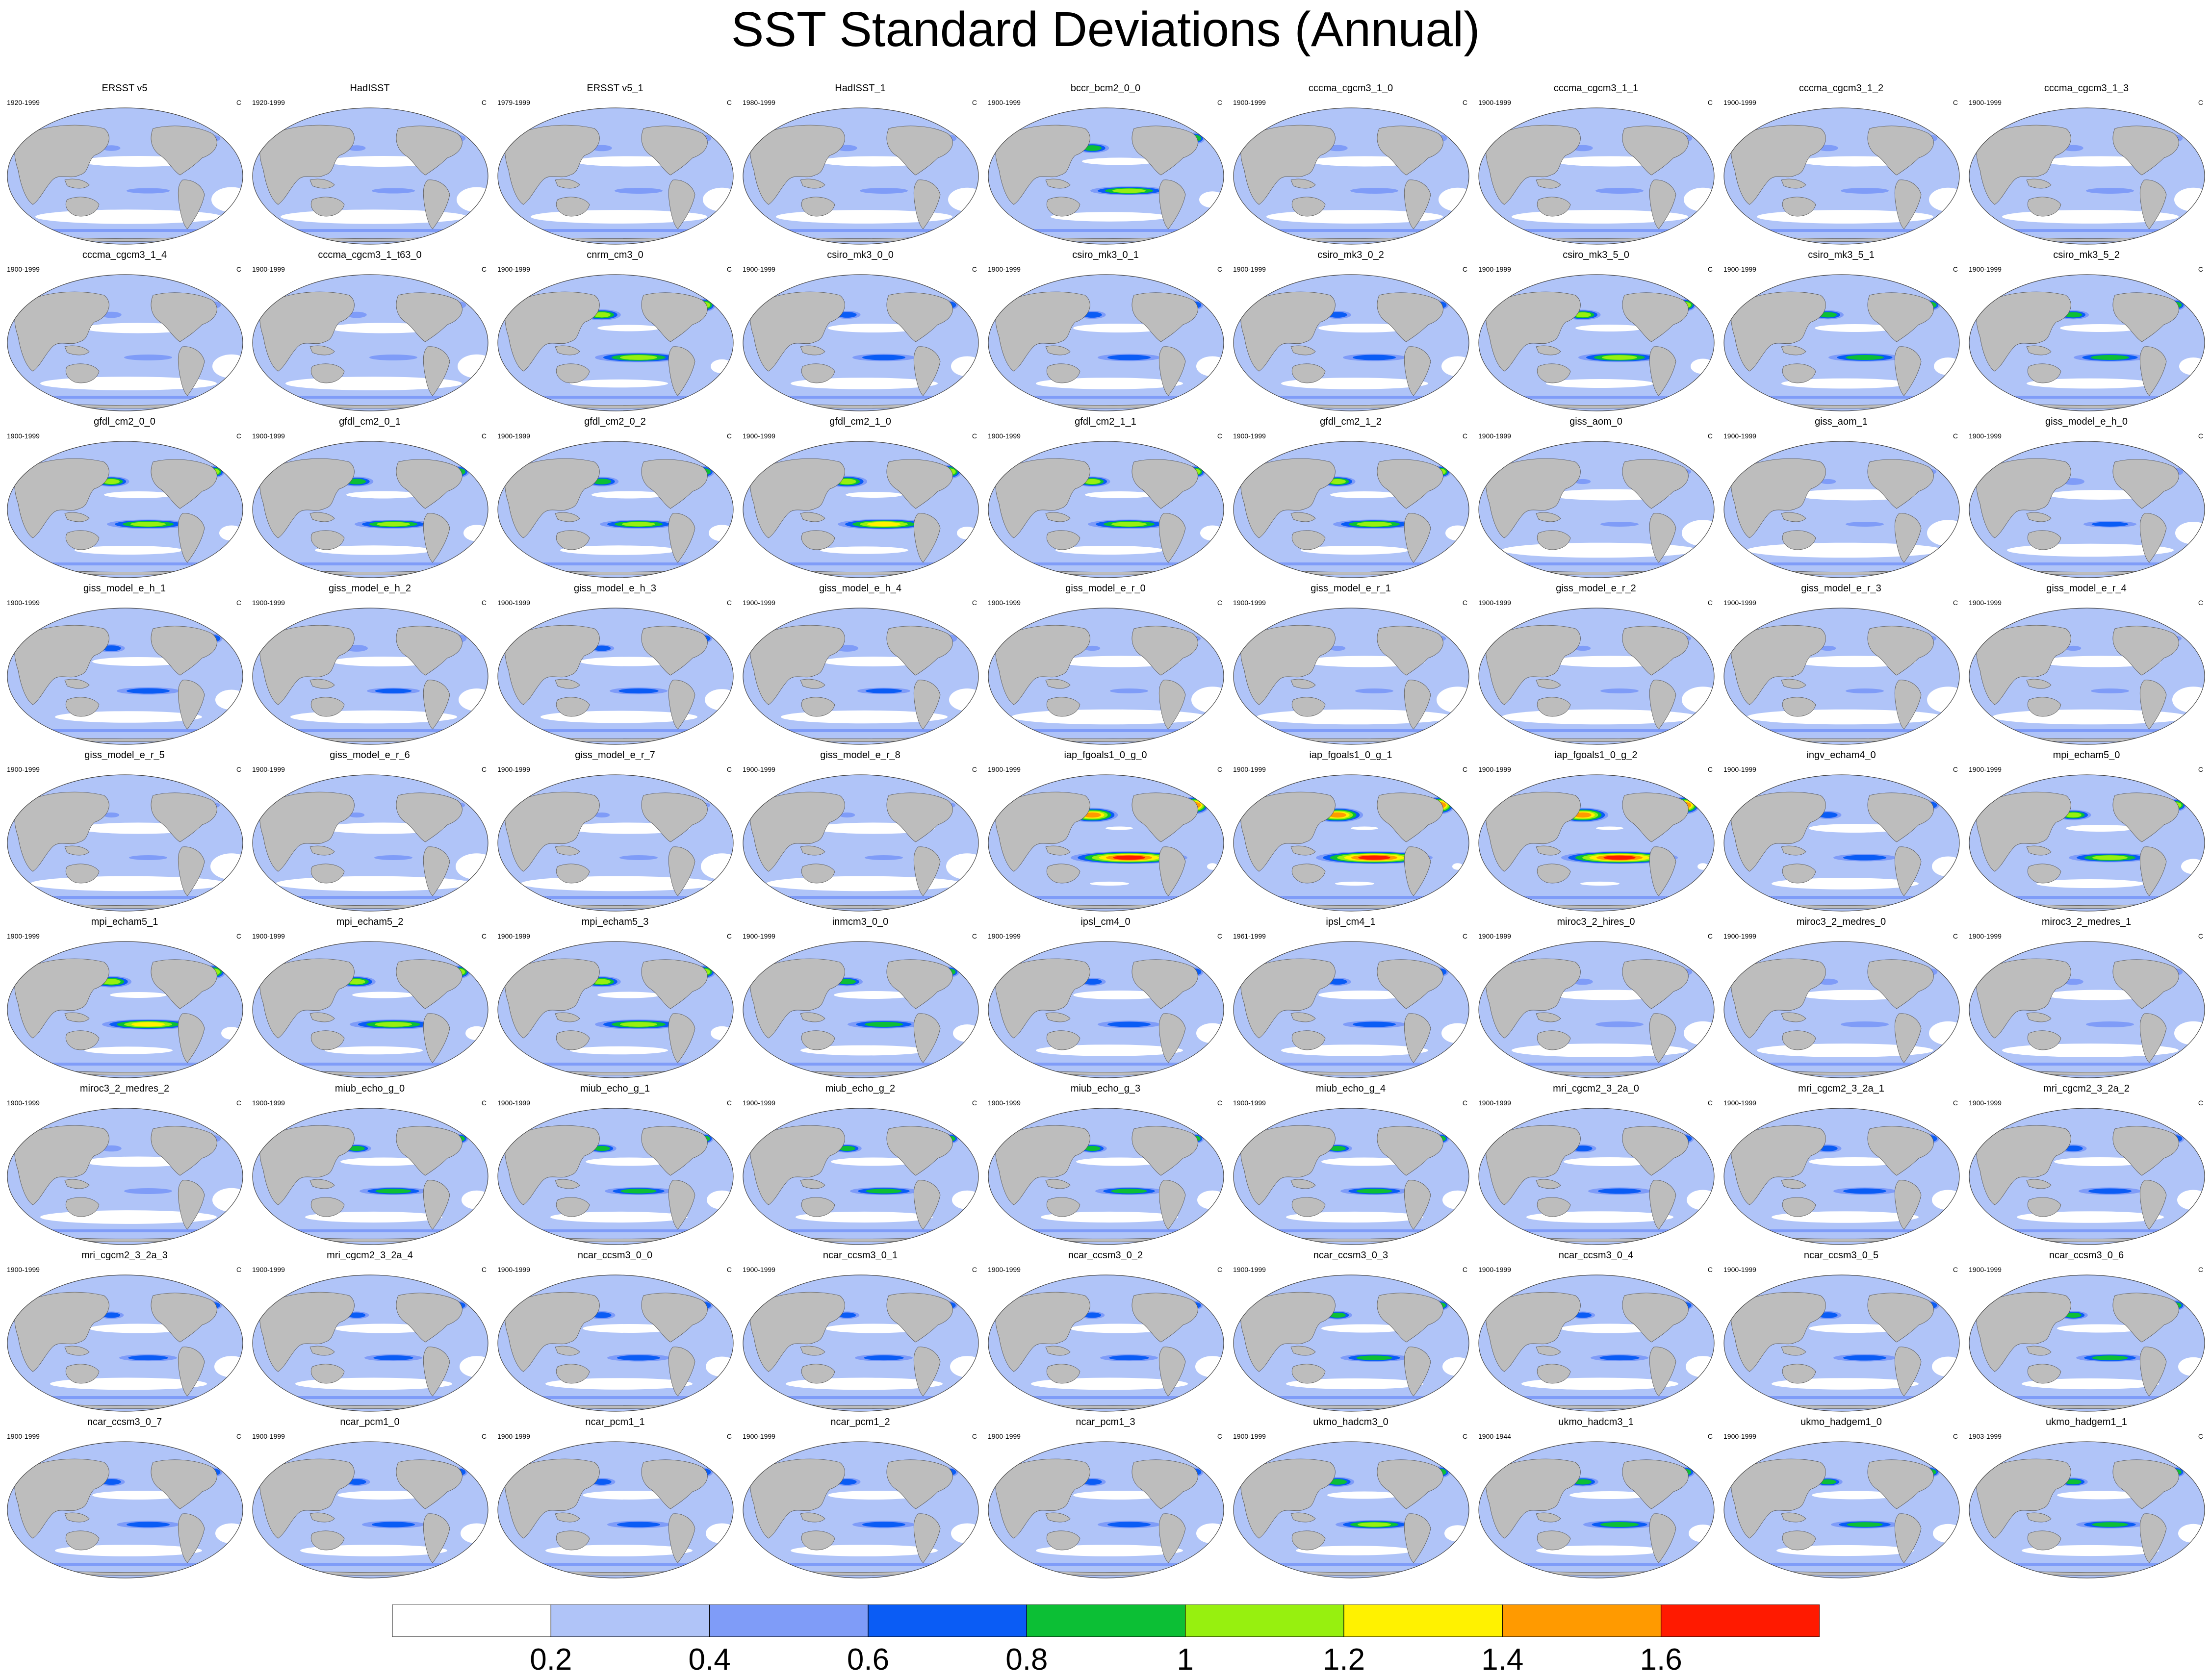 This screenshot has height=1680, width=2211. Describe the element at coordinates (1595, 421) in the screenshot. I see `panel-title: giss_aom_0` at that location.